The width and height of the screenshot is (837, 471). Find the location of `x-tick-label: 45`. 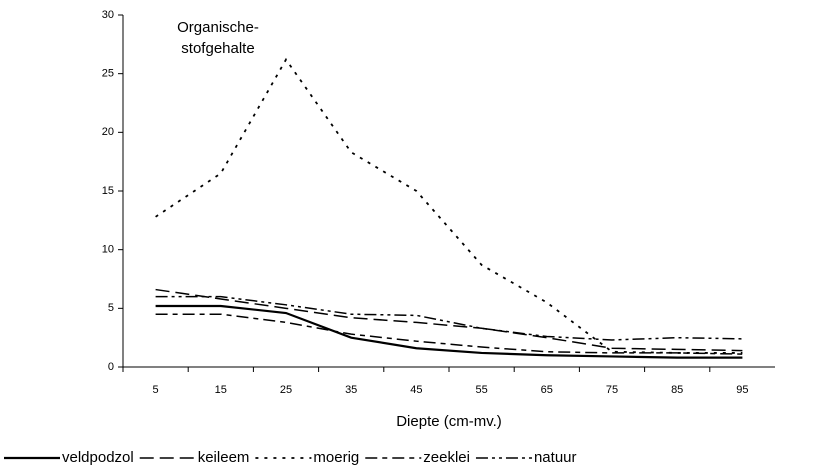

x-tick-label: 45 is located at coordinates (416, 390).